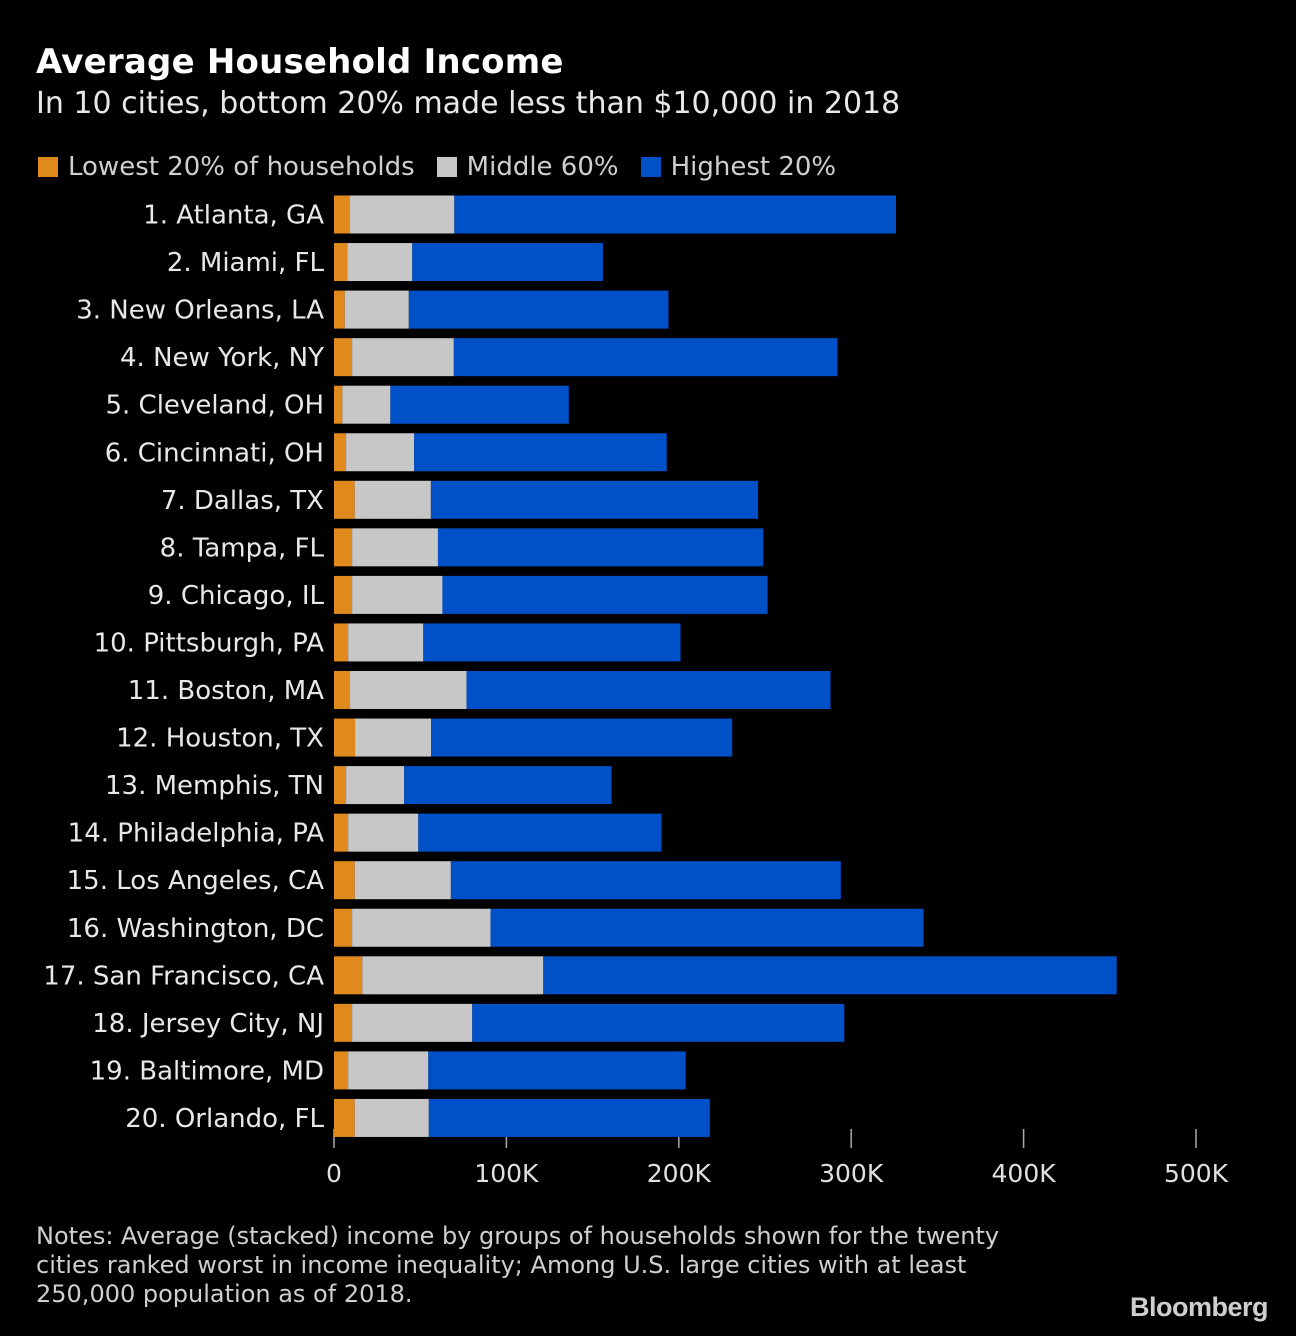 This screenshot has height=1336, width=1296. What do you see at coordinates (753, 167) in the screenshot?
I see `legend-label-highest: Highest 20%` at bounding box center [753, 167].